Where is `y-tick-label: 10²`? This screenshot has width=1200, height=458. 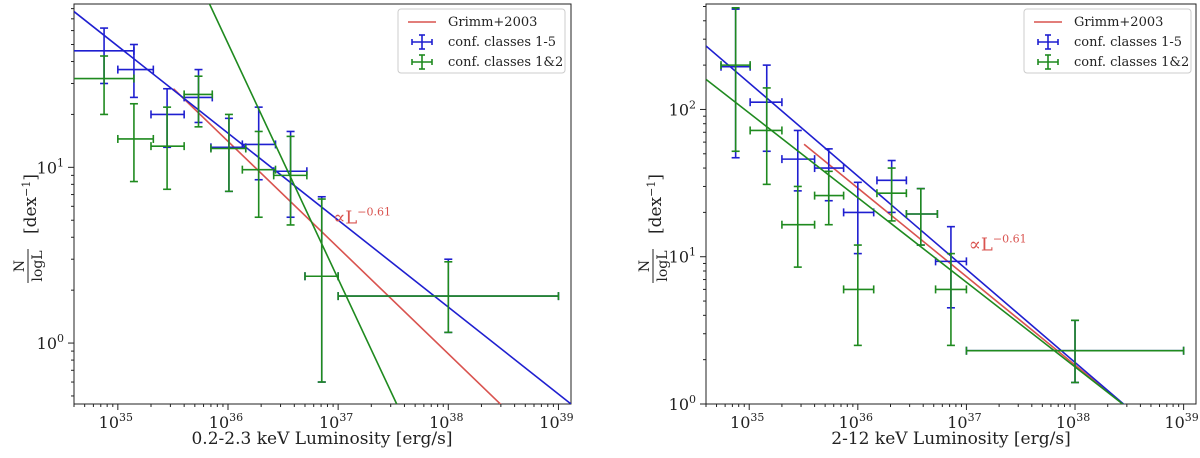 y-tick-label: 10² is located at coordinates (682, 108).